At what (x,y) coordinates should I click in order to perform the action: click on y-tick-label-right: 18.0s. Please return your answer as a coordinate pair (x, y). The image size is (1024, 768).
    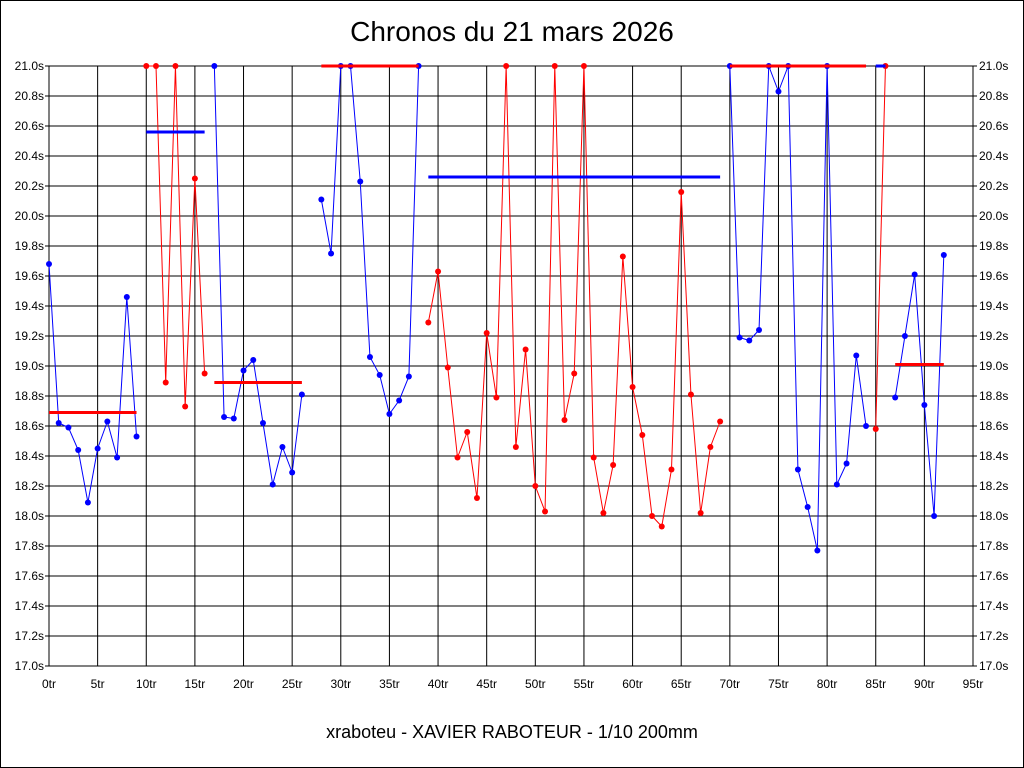
    Looking at the image, I should click on (993, 516).